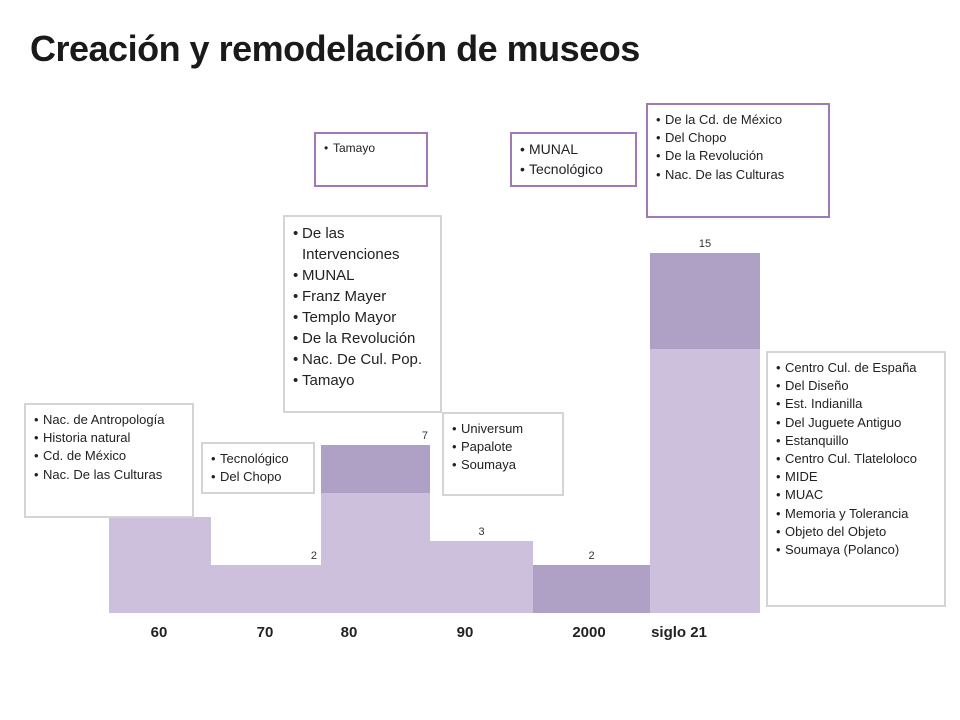 The width and height of the screenshot is (960, 720). I want to click on museum-item: Papalote, so click(503, 447).